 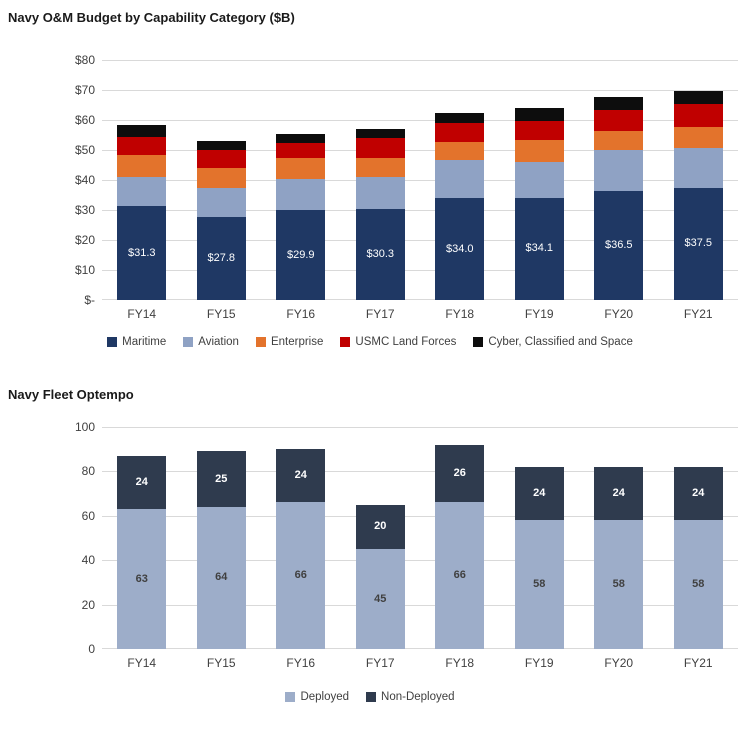 I want to click on y-axis-tick: $10, so click(x=84, y=270).